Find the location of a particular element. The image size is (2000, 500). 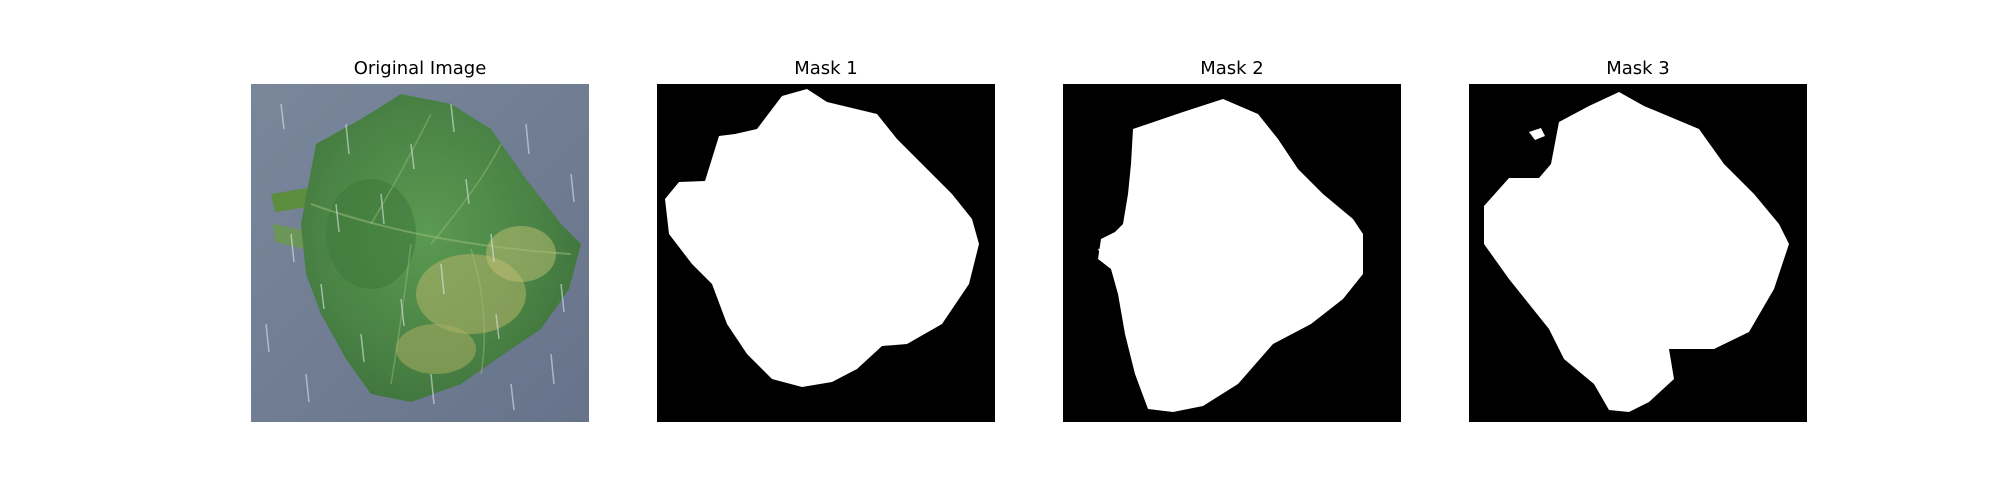

mask-3-panel is located at coordinates (1638, 253).